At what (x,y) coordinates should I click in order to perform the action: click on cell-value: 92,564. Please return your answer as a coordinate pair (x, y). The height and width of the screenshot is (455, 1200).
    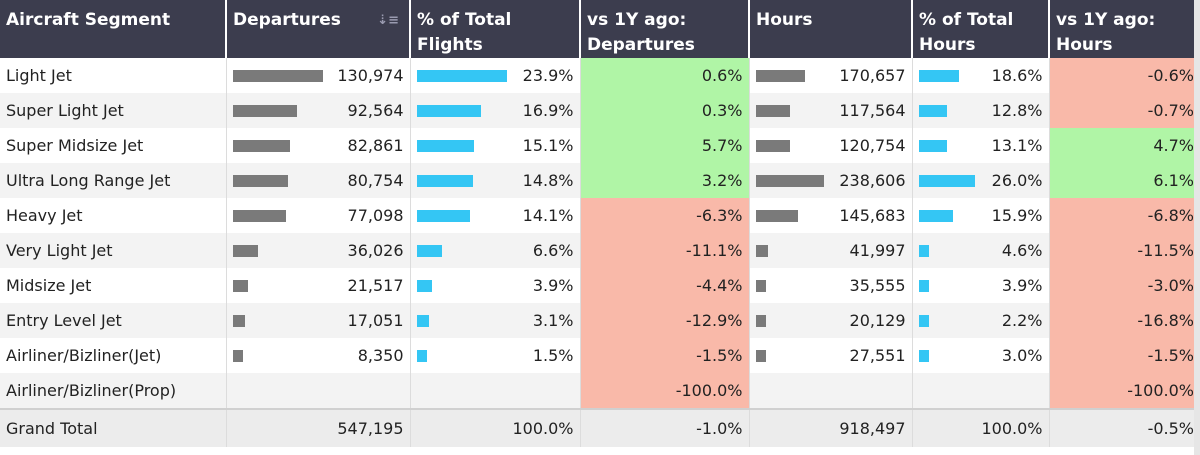
    Looking at the image, I should click on (375, 110).